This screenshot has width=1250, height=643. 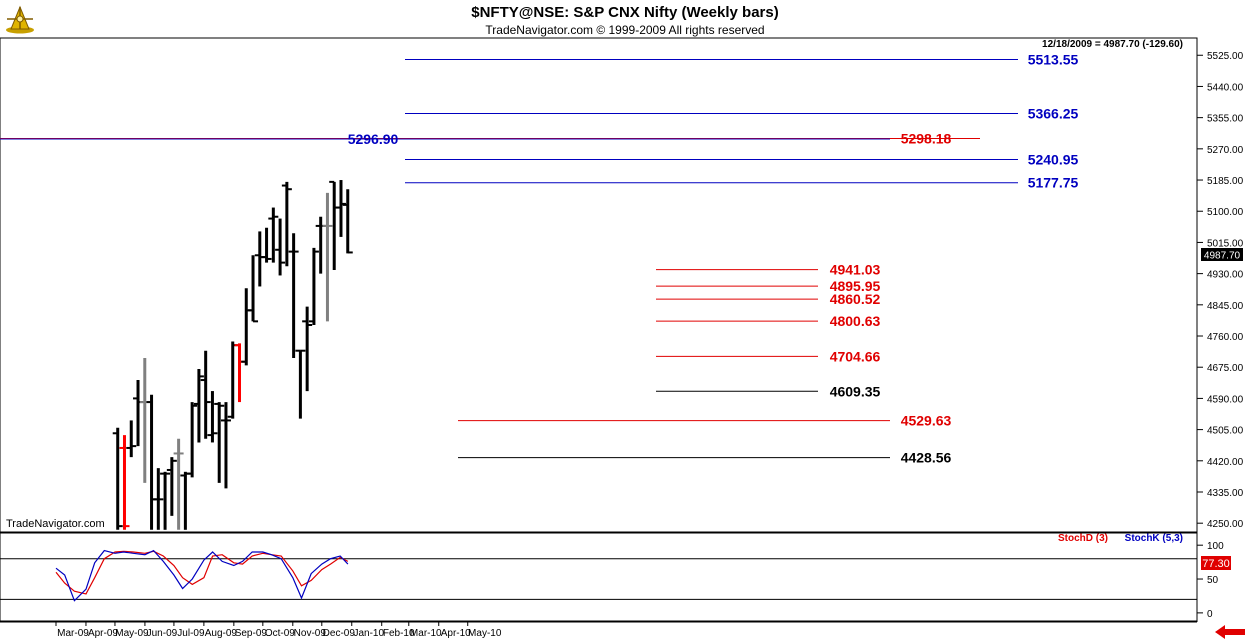 What do you see at coordinates (926, 421) in the screenshot?
I see `level-label: 4529.63` at bounding box center [926, 421].